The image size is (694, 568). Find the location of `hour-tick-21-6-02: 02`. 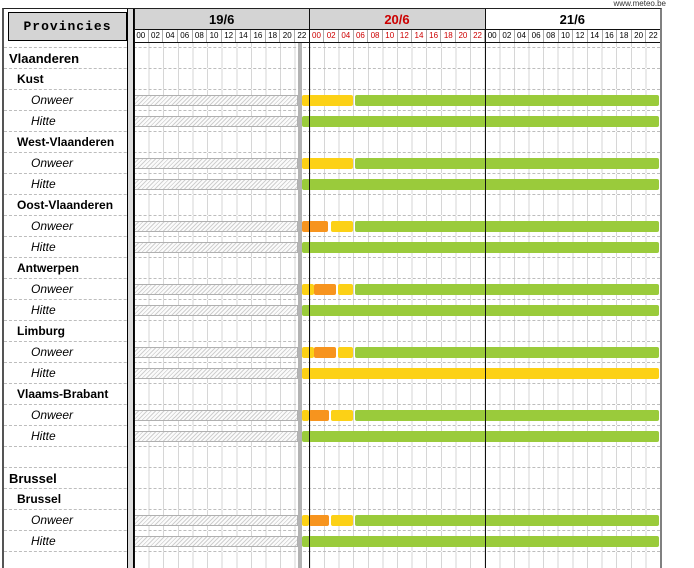

hour-tick-21-6-02: 02 is located at coordinates (506, 36).